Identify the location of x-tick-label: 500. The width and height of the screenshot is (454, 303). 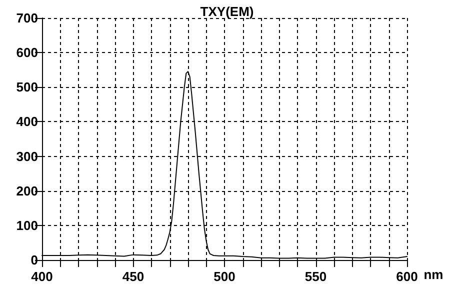
(225, 276).